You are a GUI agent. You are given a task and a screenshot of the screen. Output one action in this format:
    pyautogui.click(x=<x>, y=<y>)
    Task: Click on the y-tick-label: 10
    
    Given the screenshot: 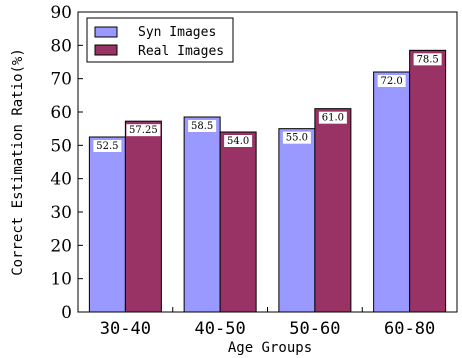 What is the action you would take?
    pyautogui.click(x=61, y=280)
    